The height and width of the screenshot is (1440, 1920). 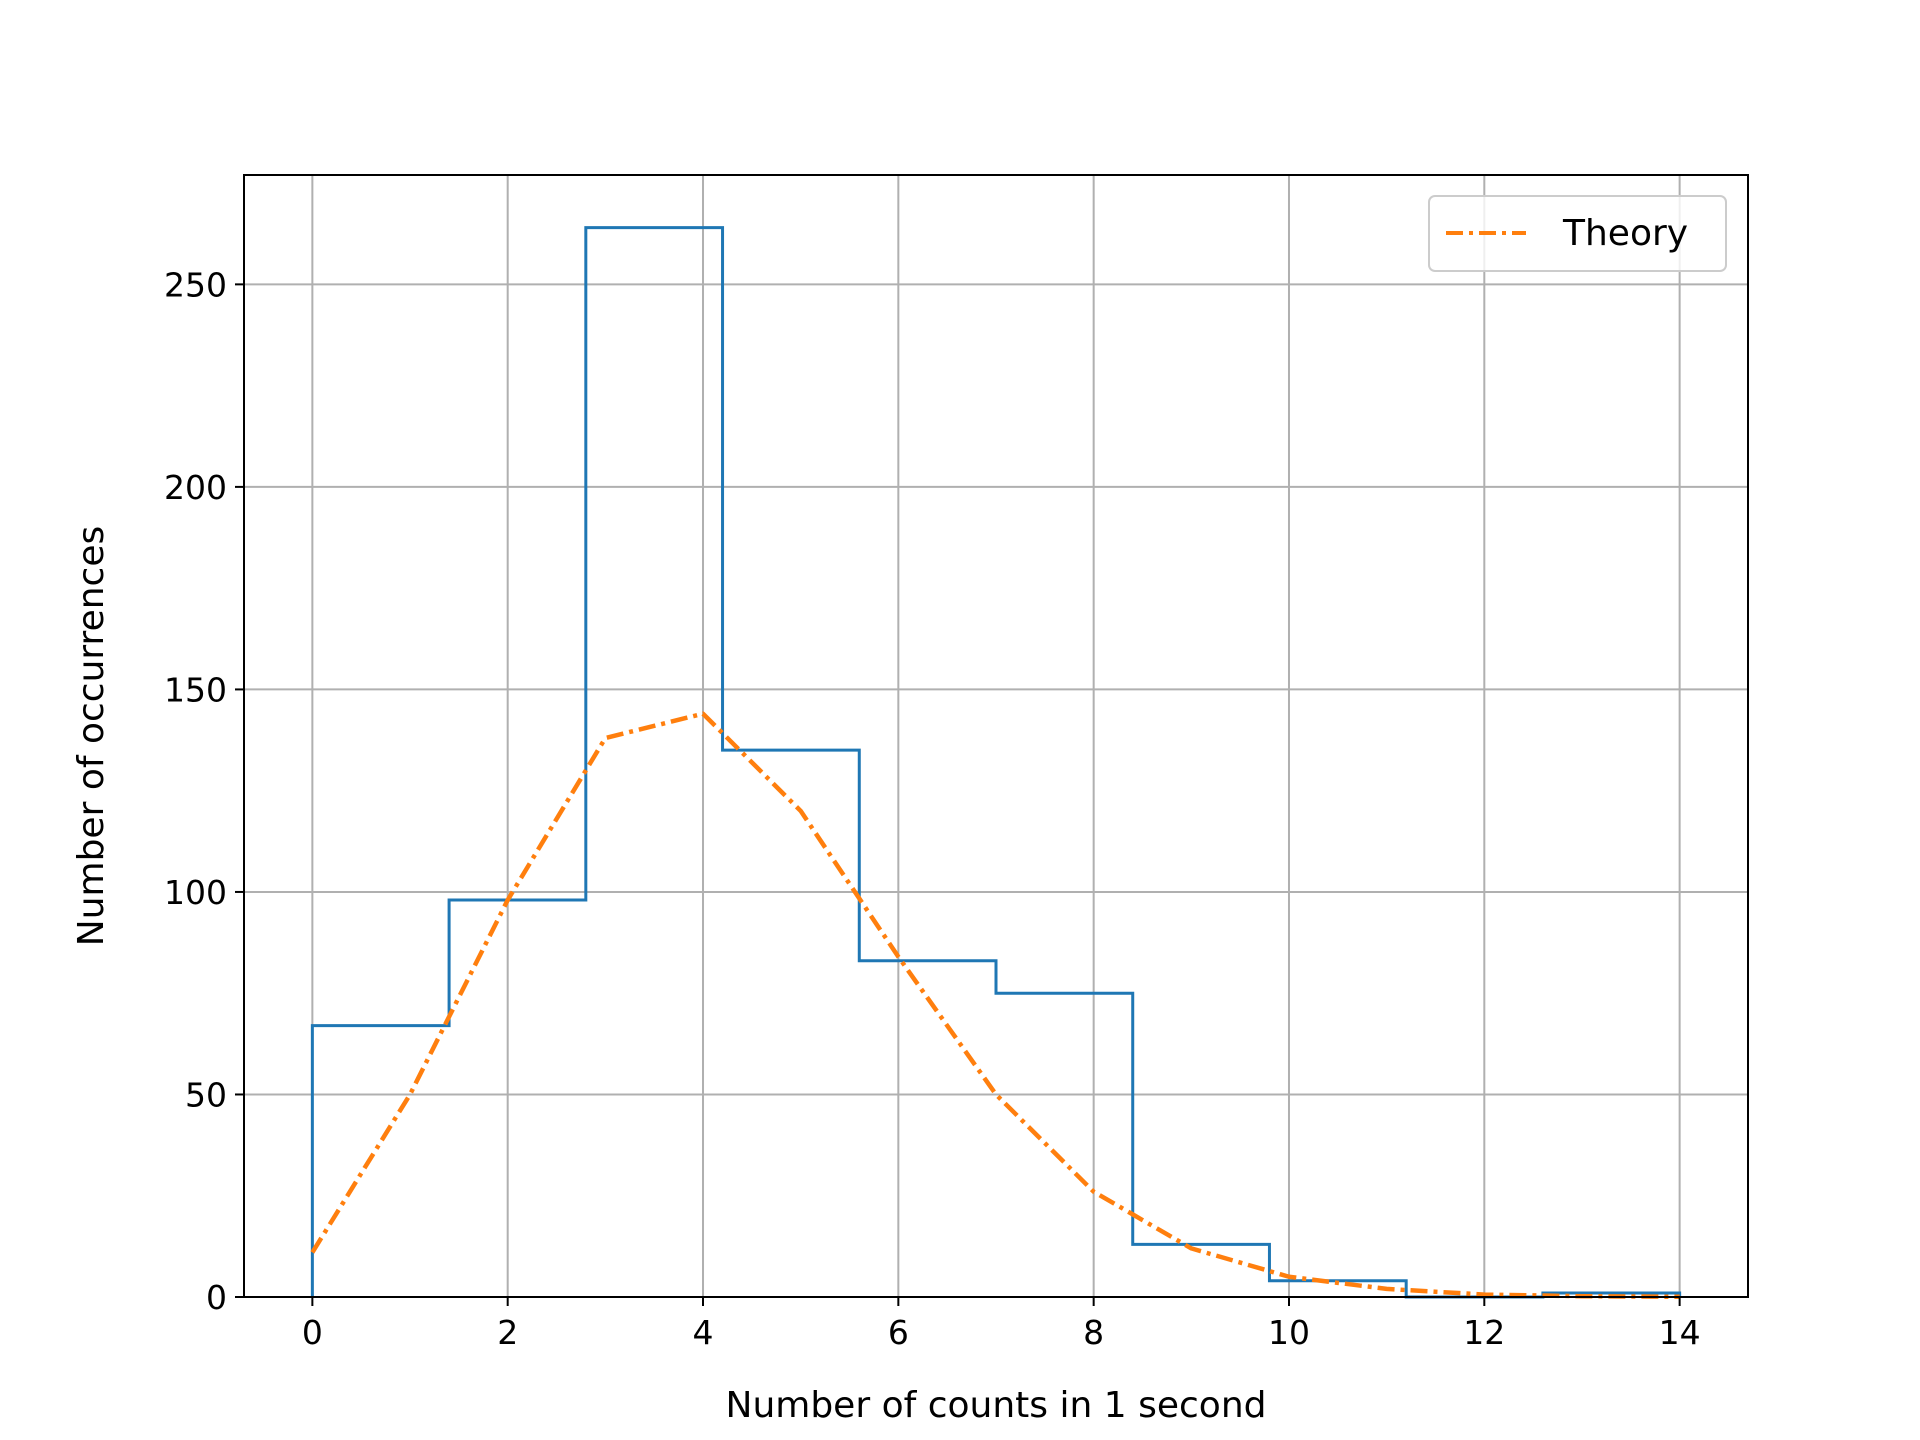 What do you see at coordinates (206, 1094) in the screenshot?
I see `y-tick-label: 50` at bounding box center [206, 1094].